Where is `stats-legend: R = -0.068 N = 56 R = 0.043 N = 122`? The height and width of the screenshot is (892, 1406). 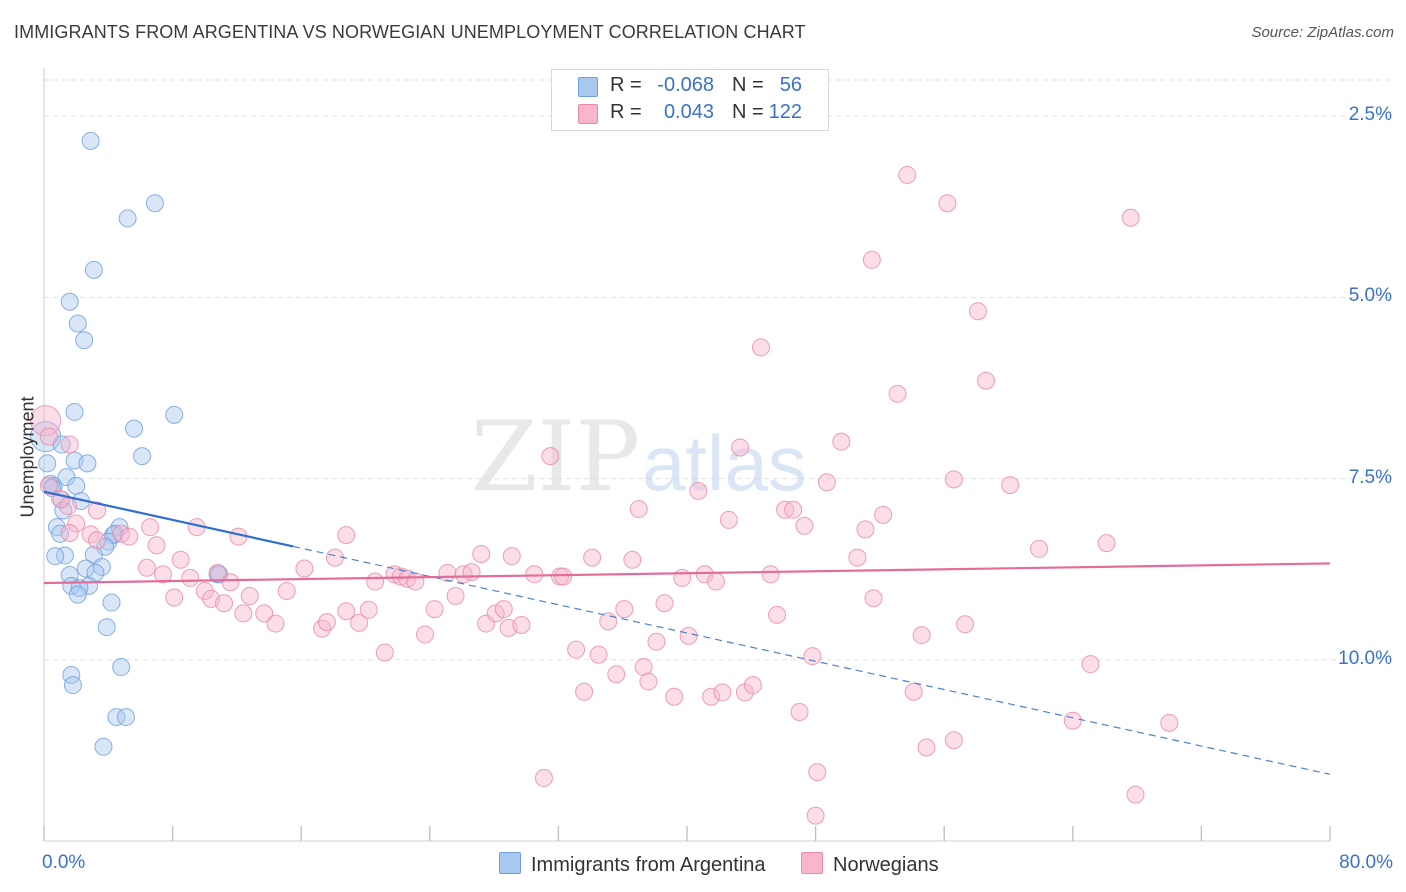
stats-legend: R = -0.068 N = 56 R = 0.043 N = 122 is located at coordinates (690, 100).